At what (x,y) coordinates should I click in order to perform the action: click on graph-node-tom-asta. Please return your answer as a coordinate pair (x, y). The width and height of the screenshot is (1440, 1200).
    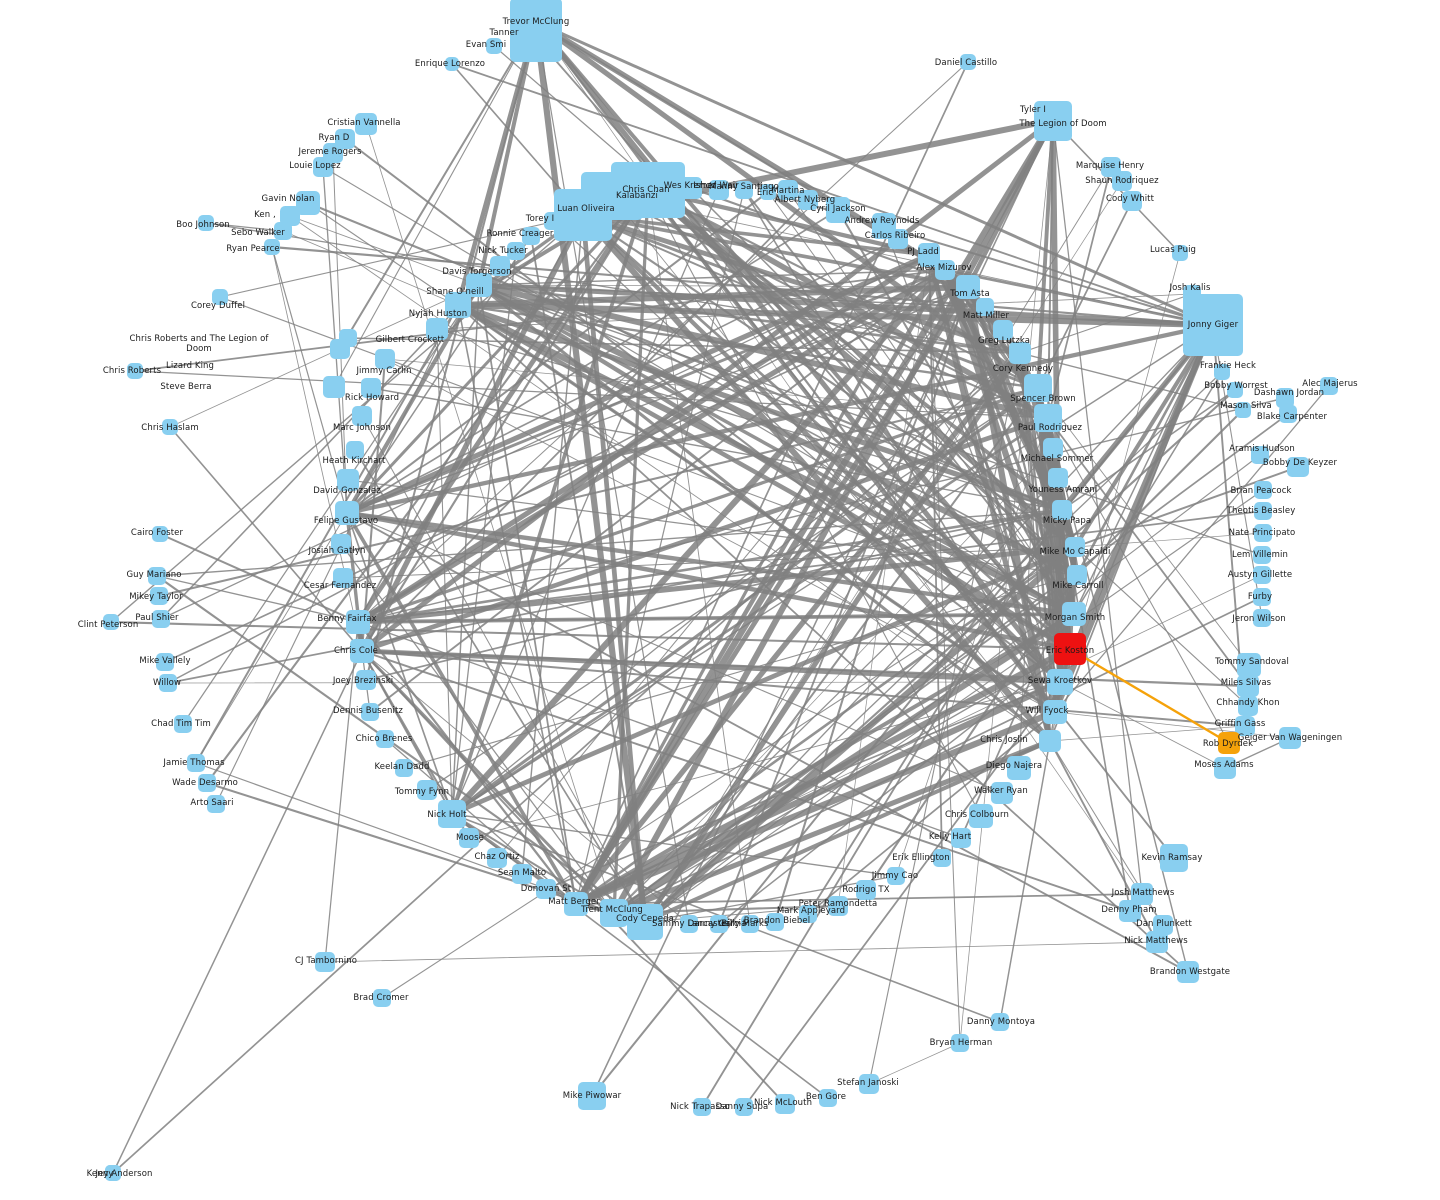
    Looking at the image, I should click on (968, 287).